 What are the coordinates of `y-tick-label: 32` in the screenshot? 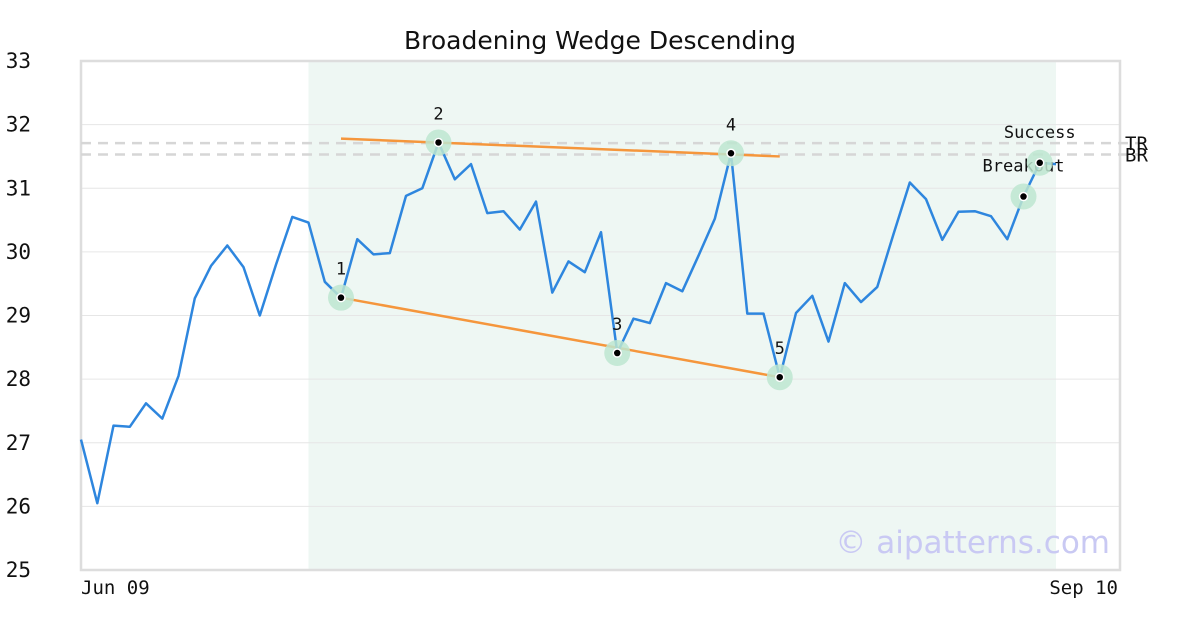 It's located at (18, 125).